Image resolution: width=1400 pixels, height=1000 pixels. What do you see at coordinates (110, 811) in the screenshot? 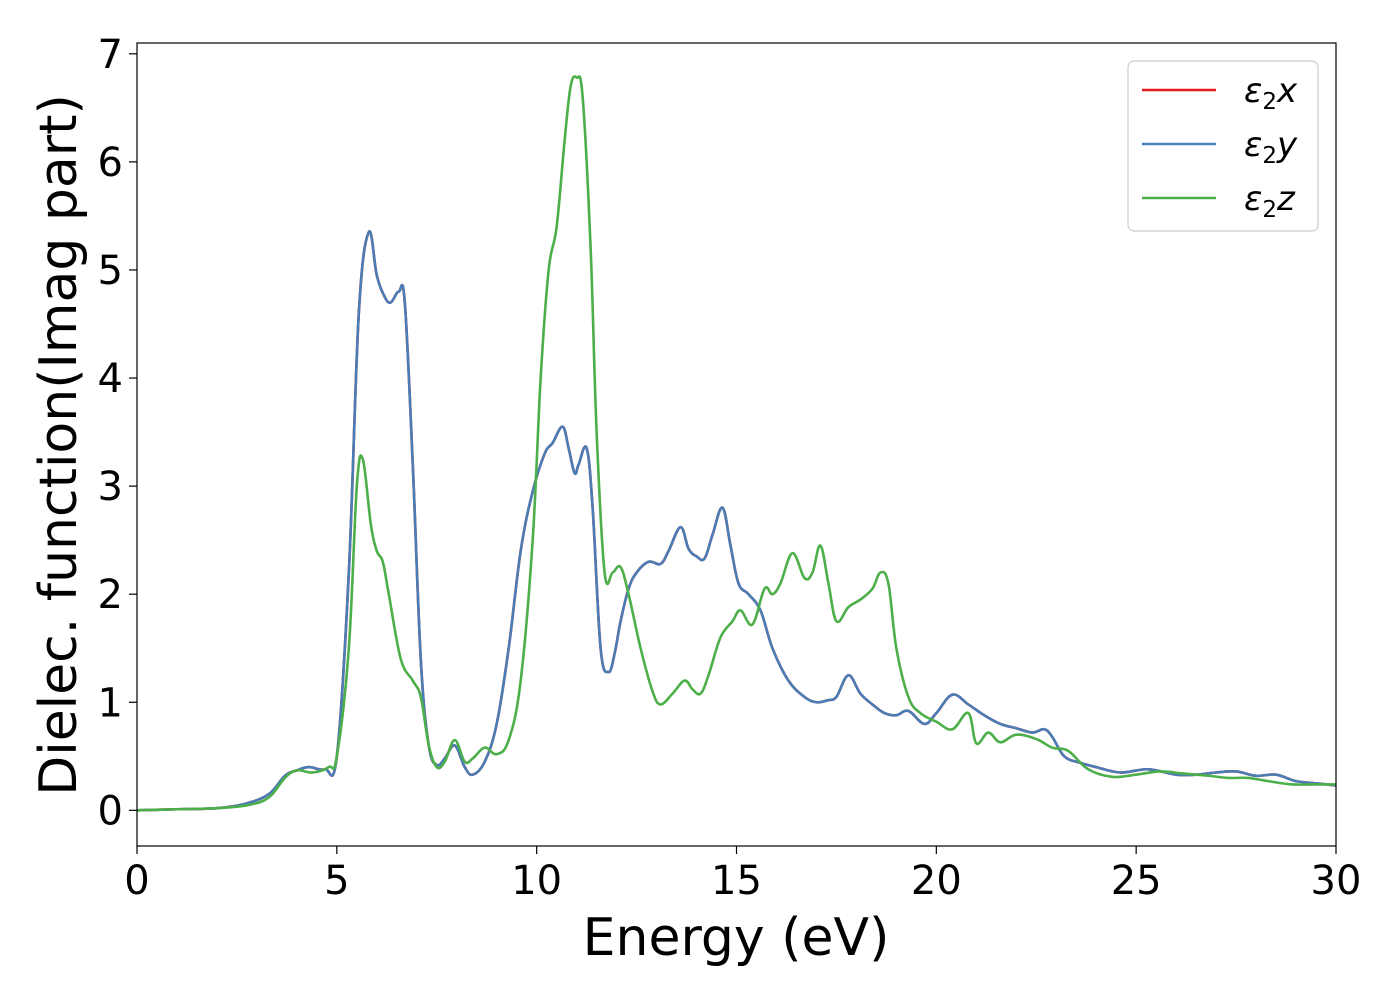
I see `y-tick-label: 0` at bounding box center [110, 811].